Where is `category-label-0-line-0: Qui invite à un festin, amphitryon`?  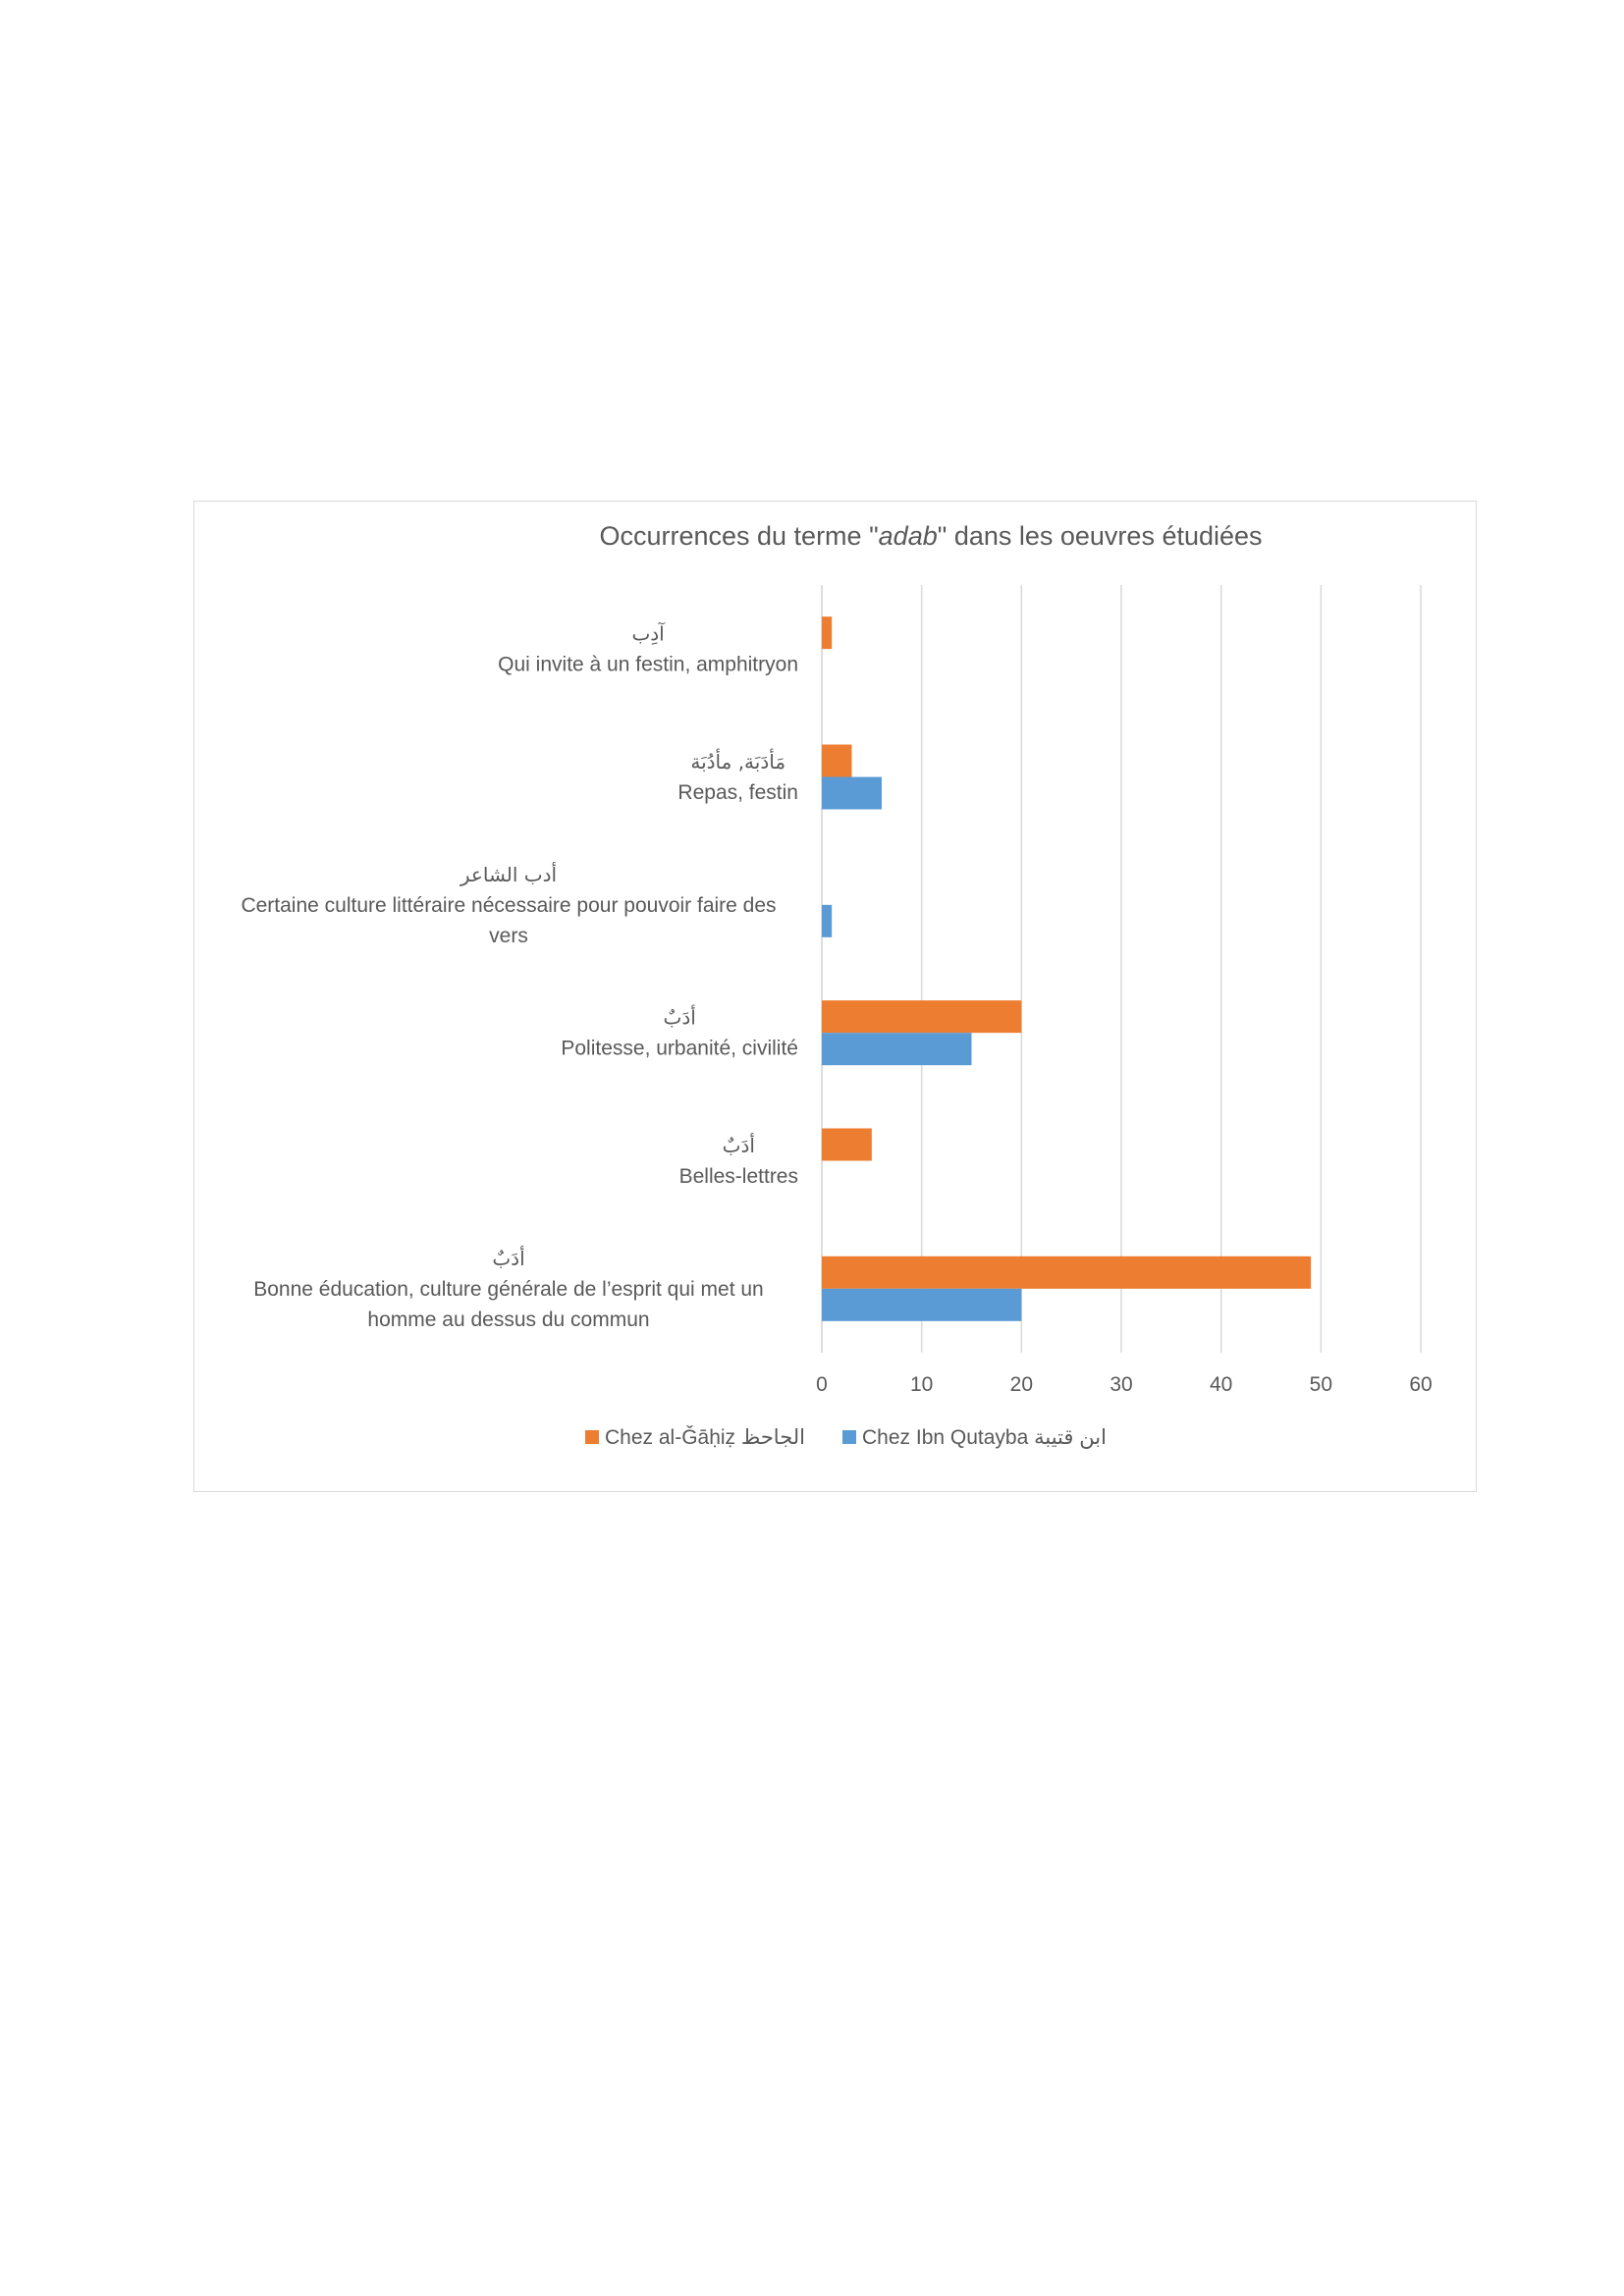
category-label-0-line-0: Qui invite à un festin, amphitryon is located at coordinates (648, 665).